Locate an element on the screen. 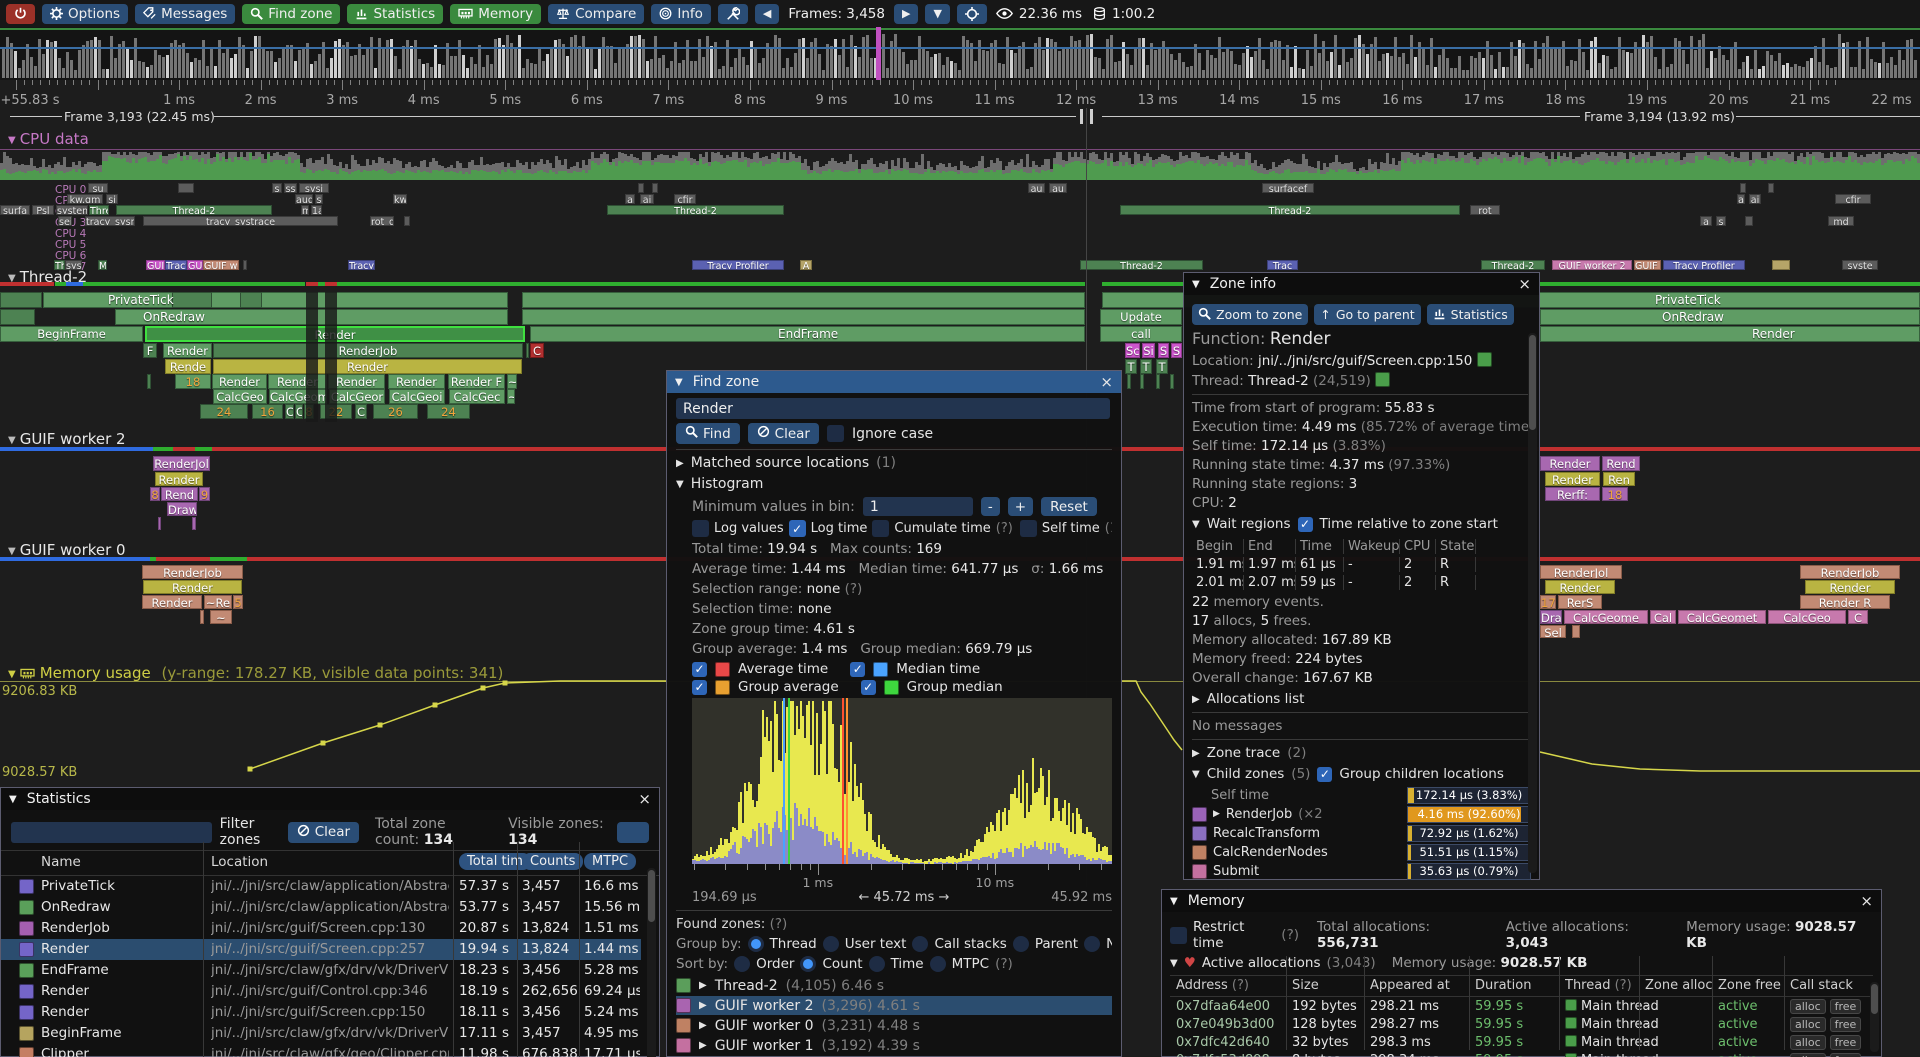 The image size is (1920, 1057). sort-column-total-tim: Total tim is located at coordinates (495, 861).